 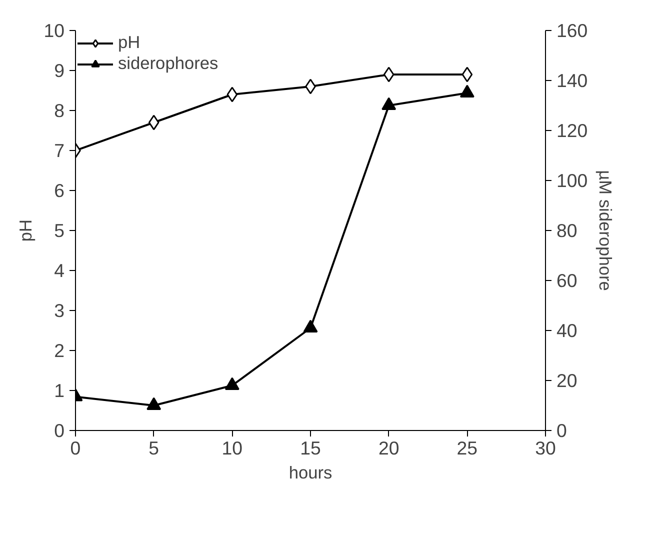 I want to click on y-axis-title: pH, so click(x=26, y=230).